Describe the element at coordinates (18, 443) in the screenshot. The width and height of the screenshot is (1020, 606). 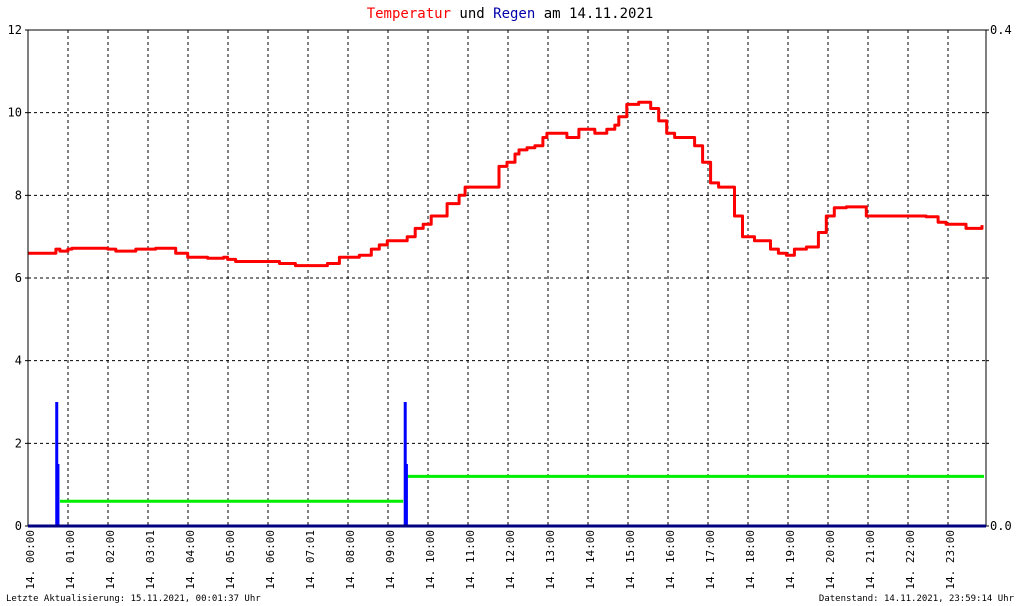
I see `y-tick-left: 2` at that location.